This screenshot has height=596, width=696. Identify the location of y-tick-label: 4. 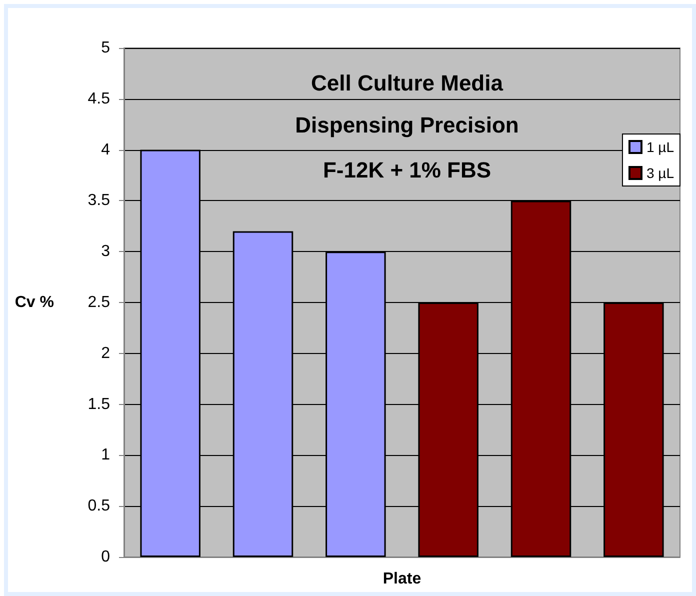
(105, 149).